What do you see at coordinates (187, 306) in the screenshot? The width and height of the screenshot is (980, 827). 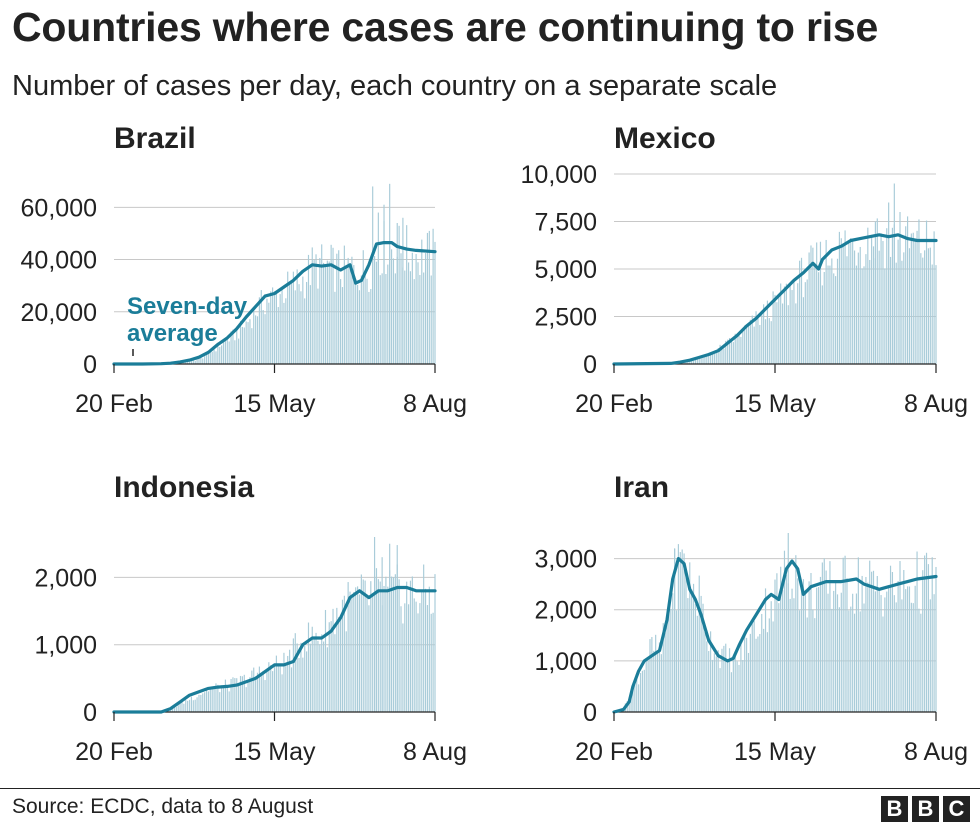 I see `annotation-line: Seven-day` at bounding box center [187, 306].